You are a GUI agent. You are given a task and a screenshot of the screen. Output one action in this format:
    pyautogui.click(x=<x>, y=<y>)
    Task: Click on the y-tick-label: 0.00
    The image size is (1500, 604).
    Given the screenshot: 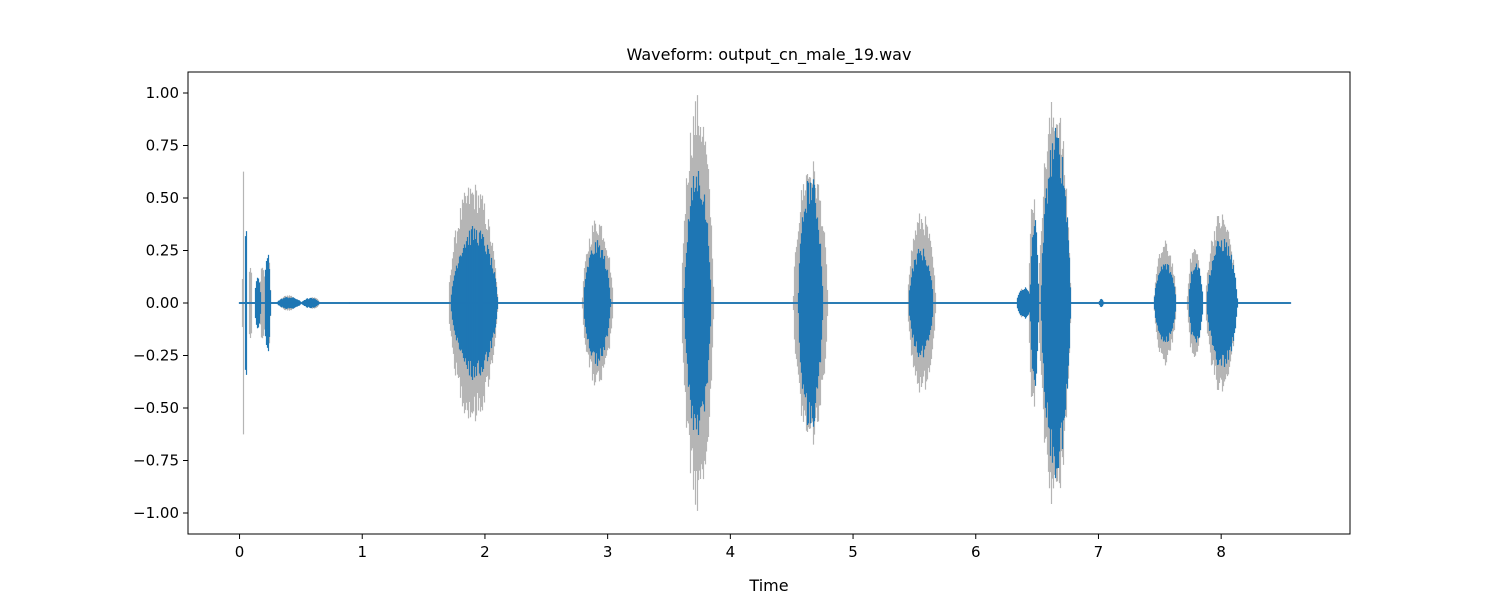 What is the action you would take?
    pyautogui.click(x=162, y=303)
    